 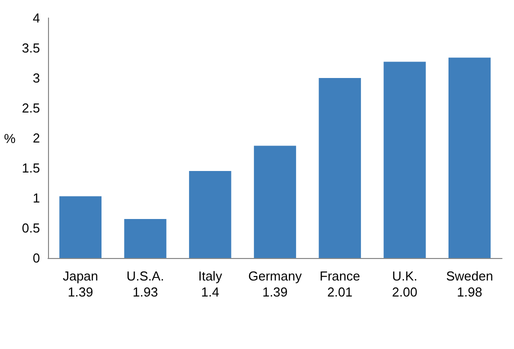 I want to click on x-tick-label: U.K. 2.00, so click(x=405, y=284).